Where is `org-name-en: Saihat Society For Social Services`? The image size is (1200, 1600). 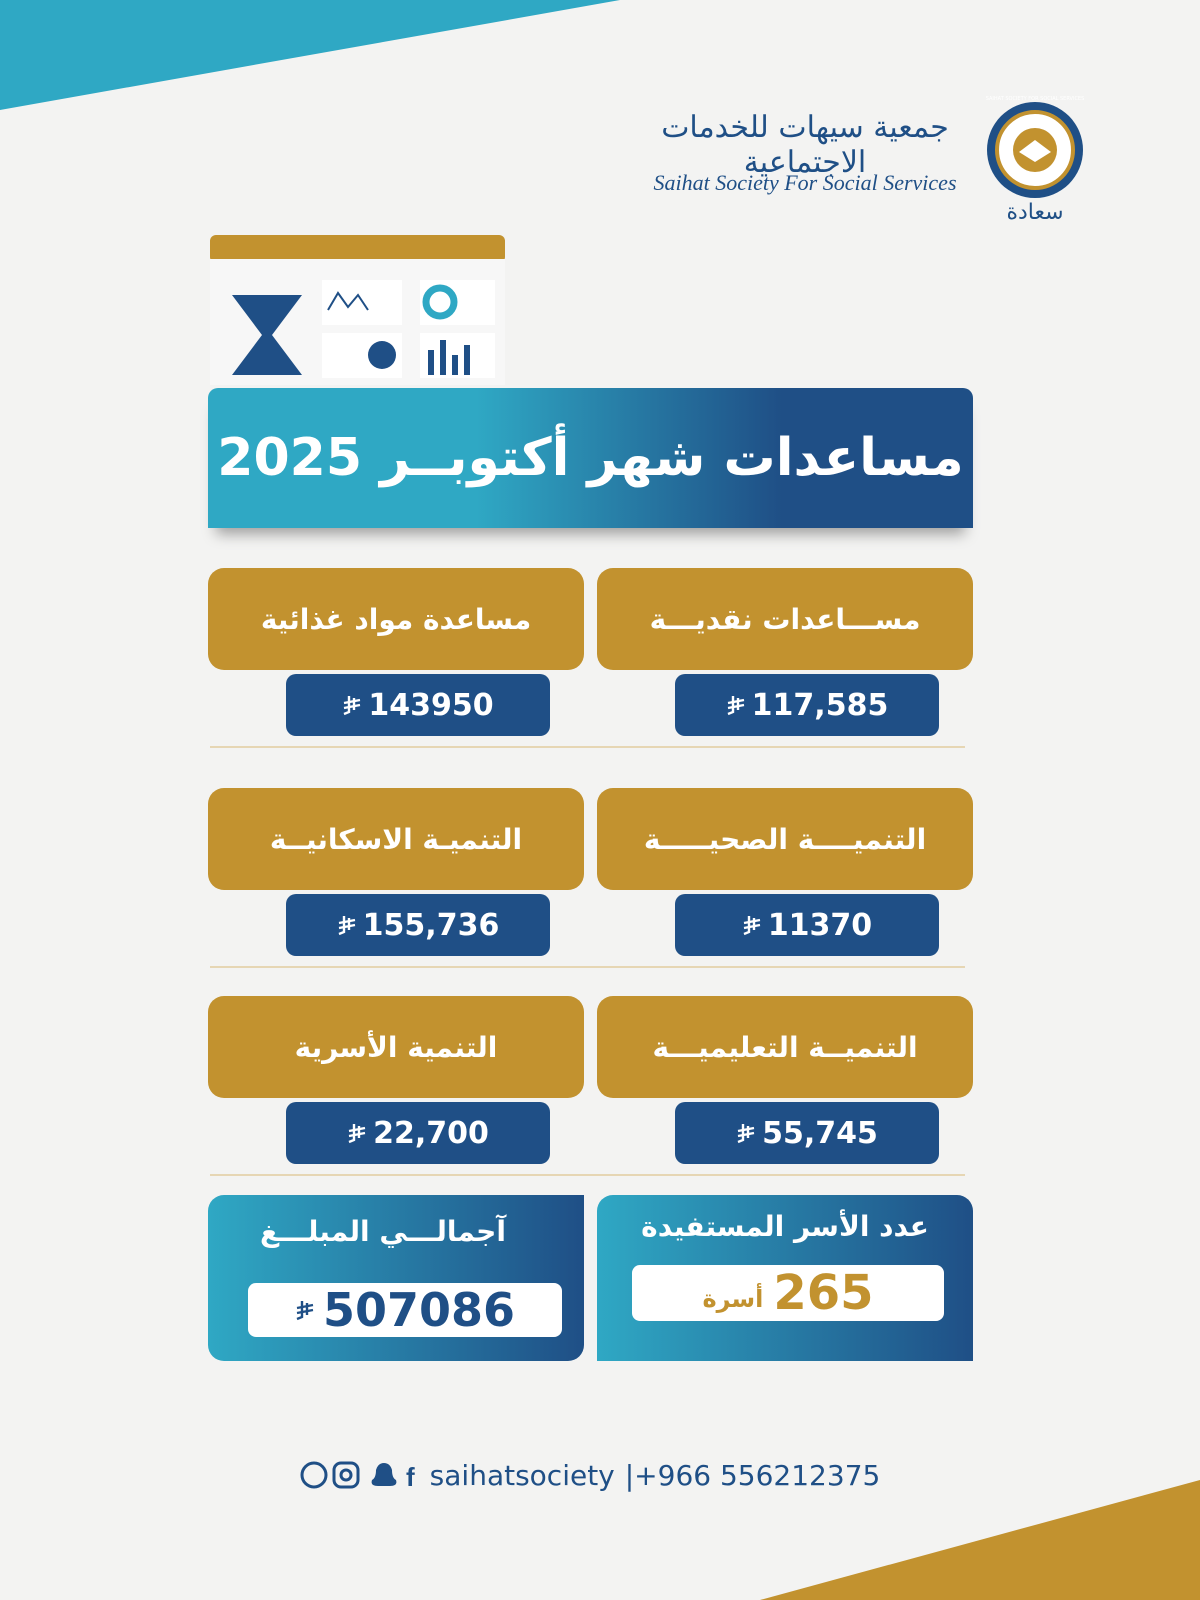
org-name-en: Saihat Society For Social Services is located at coordinates (805, 182).